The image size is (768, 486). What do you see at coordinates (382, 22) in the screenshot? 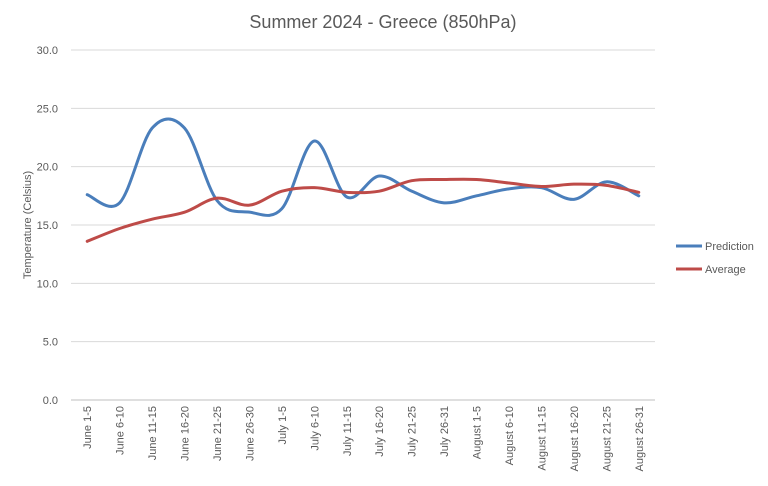
I see `chart-title: Summer 2024 - Greece (850hPa)` at bounding box center [382, 22].